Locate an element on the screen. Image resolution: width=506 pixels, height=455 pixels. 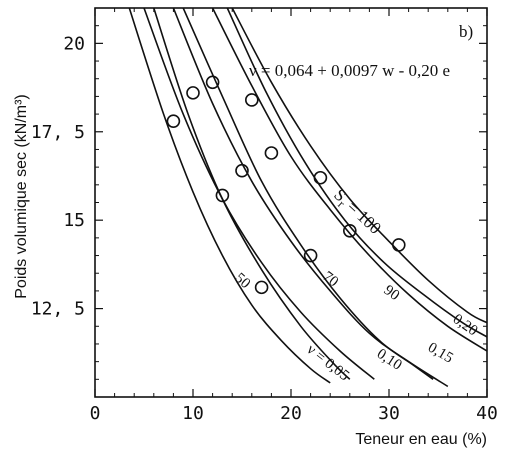
y-axis-title: Poids volumique sec (kN/m³) is located at coordinates (21, 196).